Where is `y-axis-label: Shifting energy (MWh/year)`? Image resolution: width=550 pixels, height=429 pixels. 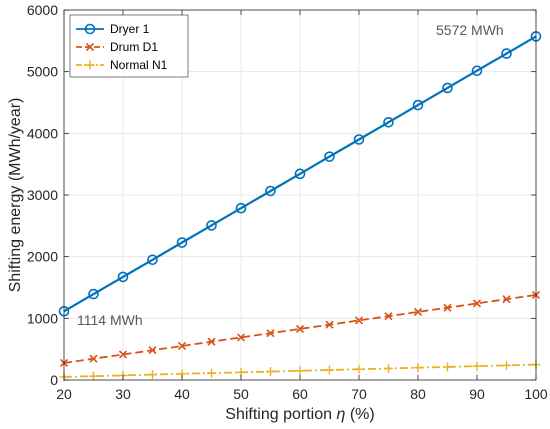 y-axis-label: Shifting energy (MWh/year) is located at coordinates (15, 195).